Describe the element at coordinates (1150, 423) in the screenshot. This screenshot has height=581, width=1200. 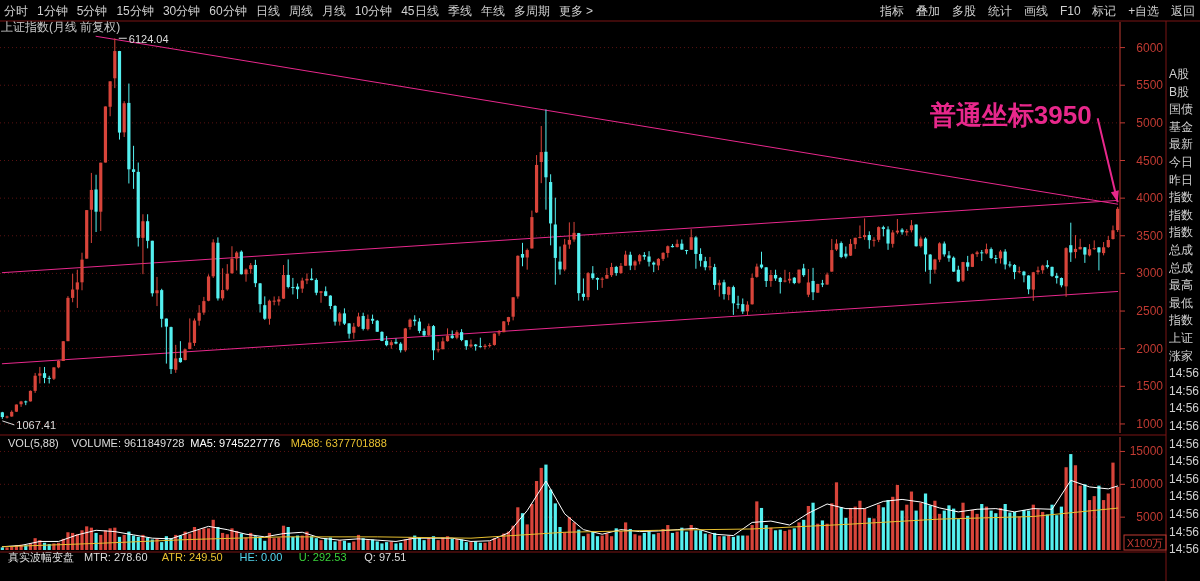
I see `y-tick-label: 1000` at that location.